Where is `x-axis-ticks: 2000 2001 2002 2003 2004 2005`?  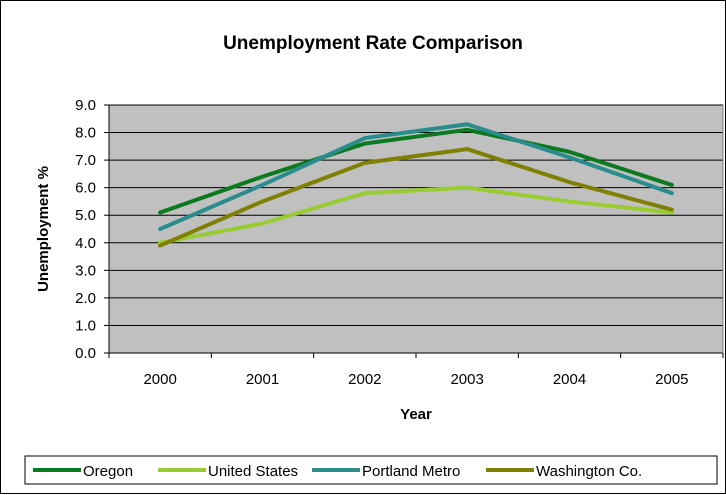 x-axis-ticks: 2000 2001 2002 2003 2004 2005 is located at coordinates (416, 370).